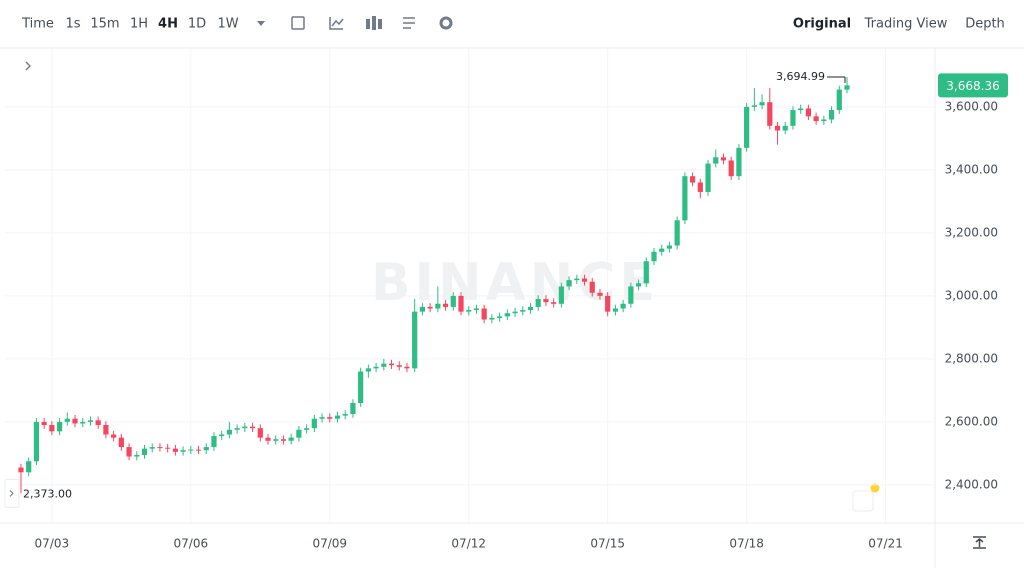 The width and height of the screenshot is (1024, 568). I want to click on calendar-icon, so click(298, 23).